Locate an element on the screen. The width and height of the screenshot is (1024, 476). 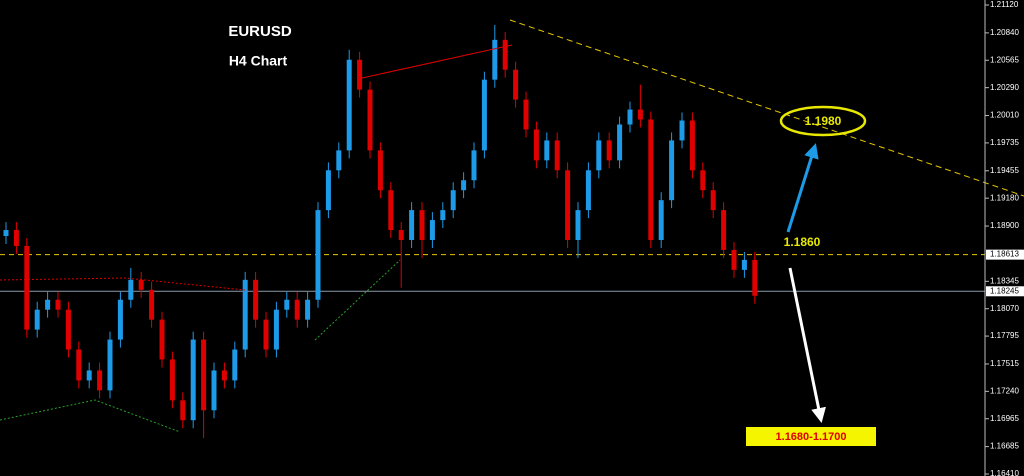
y-tick-label: 1.19735 is located at coordinates (1004, 142).